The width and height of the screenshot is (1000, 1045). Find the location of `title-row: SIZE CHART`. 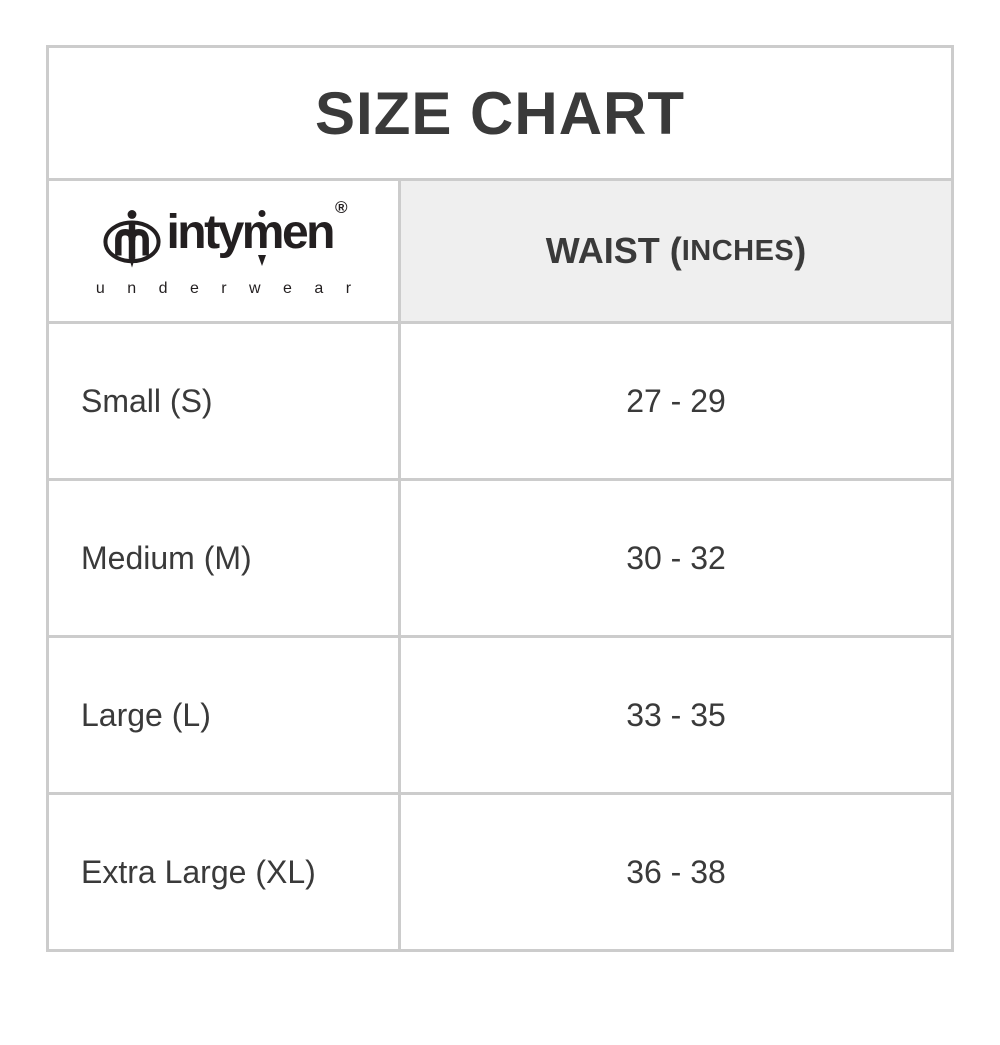

title-row: SIZE CHART is located at coordinates (500, 114).